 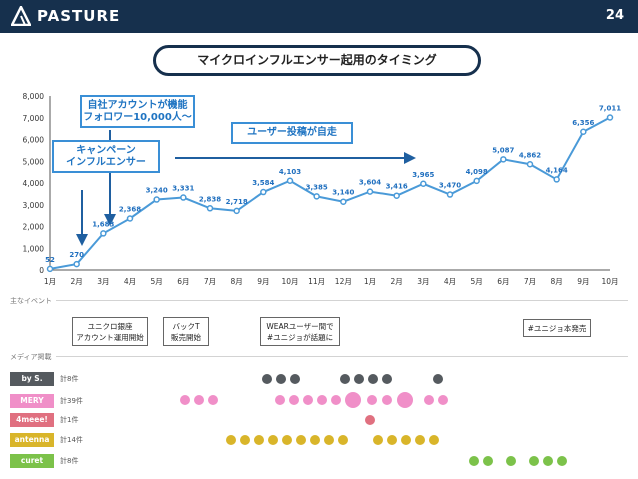 What do you see at coordinates (317, 60) in the screenshot?
I see `slide-title: マイクロインフルエンサー起用のタイミング` at bounding box center [317, 60].